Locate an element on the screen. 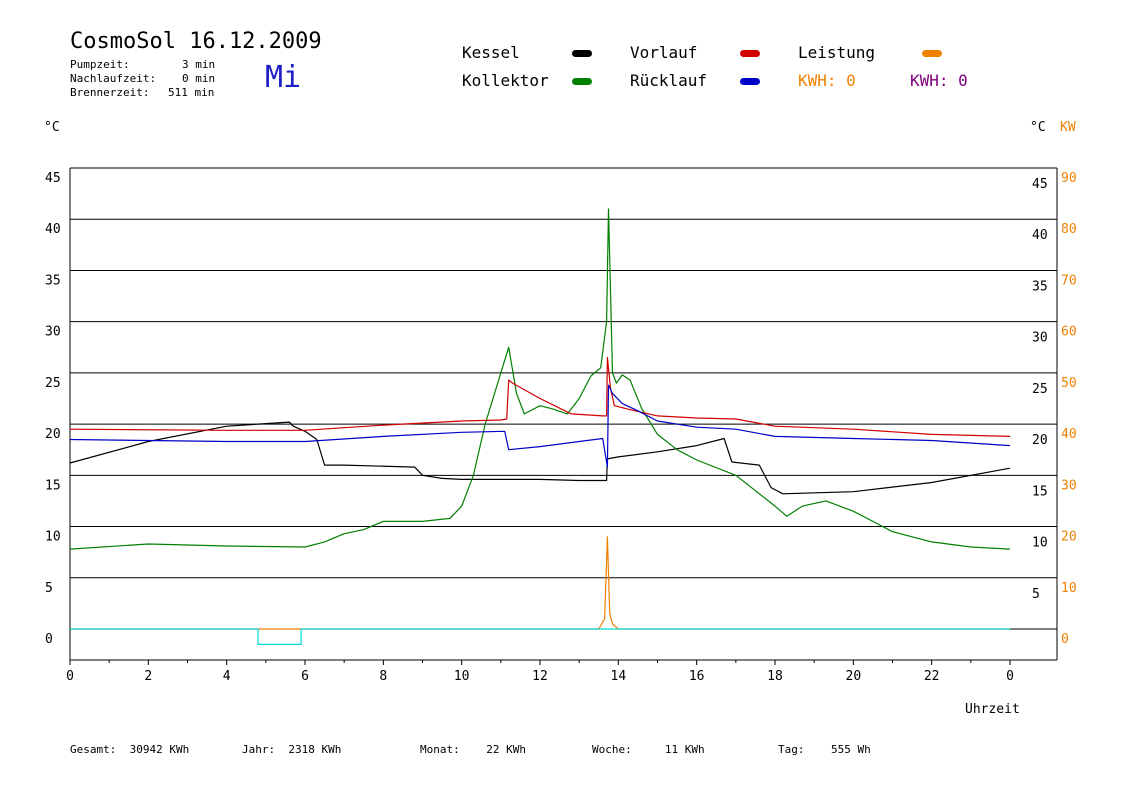  y-right-celsius-tick-label: 5 is located at coordinates (1036, 594).